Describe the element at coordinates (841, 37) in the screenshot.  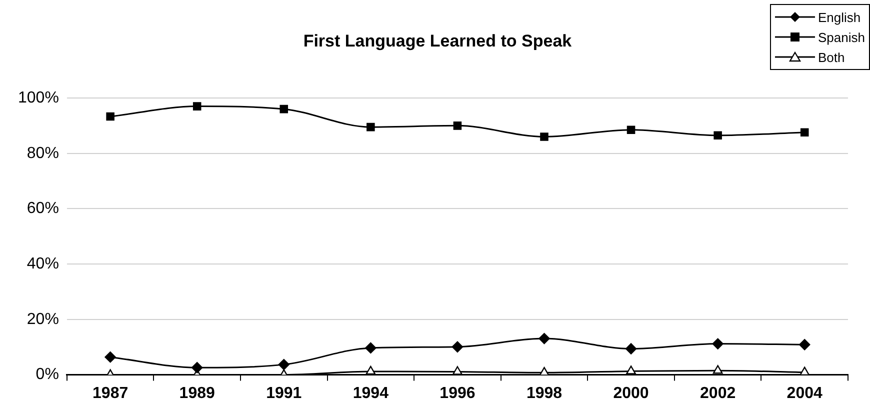
I see `legend-label: Spanish` at that location.